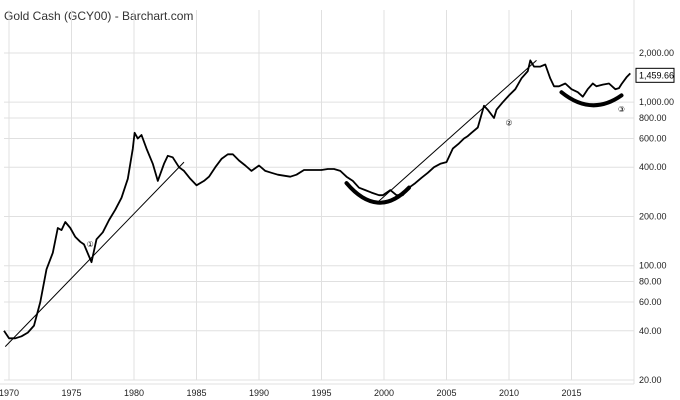  I want to click on y-tick-label: 1,000.00, so click(656, 102).